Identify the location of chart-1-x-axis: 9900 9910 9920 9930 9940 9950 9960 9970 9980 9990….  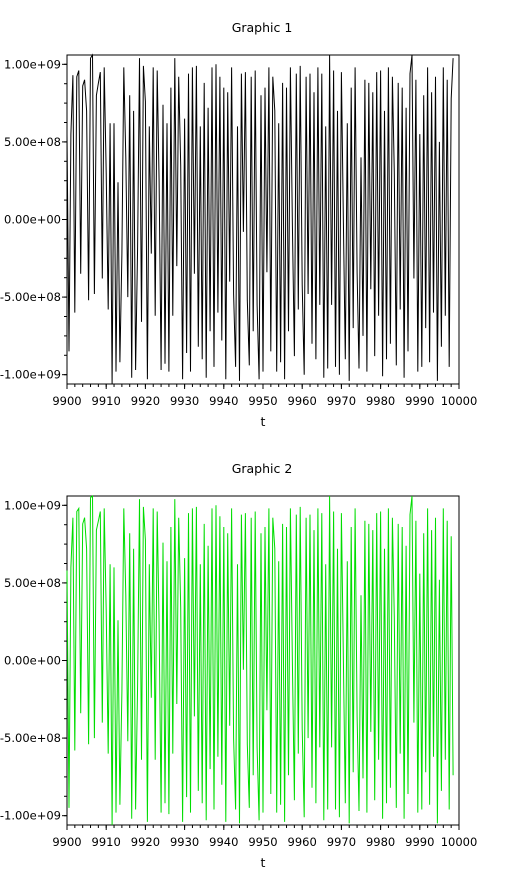
(264, 396).